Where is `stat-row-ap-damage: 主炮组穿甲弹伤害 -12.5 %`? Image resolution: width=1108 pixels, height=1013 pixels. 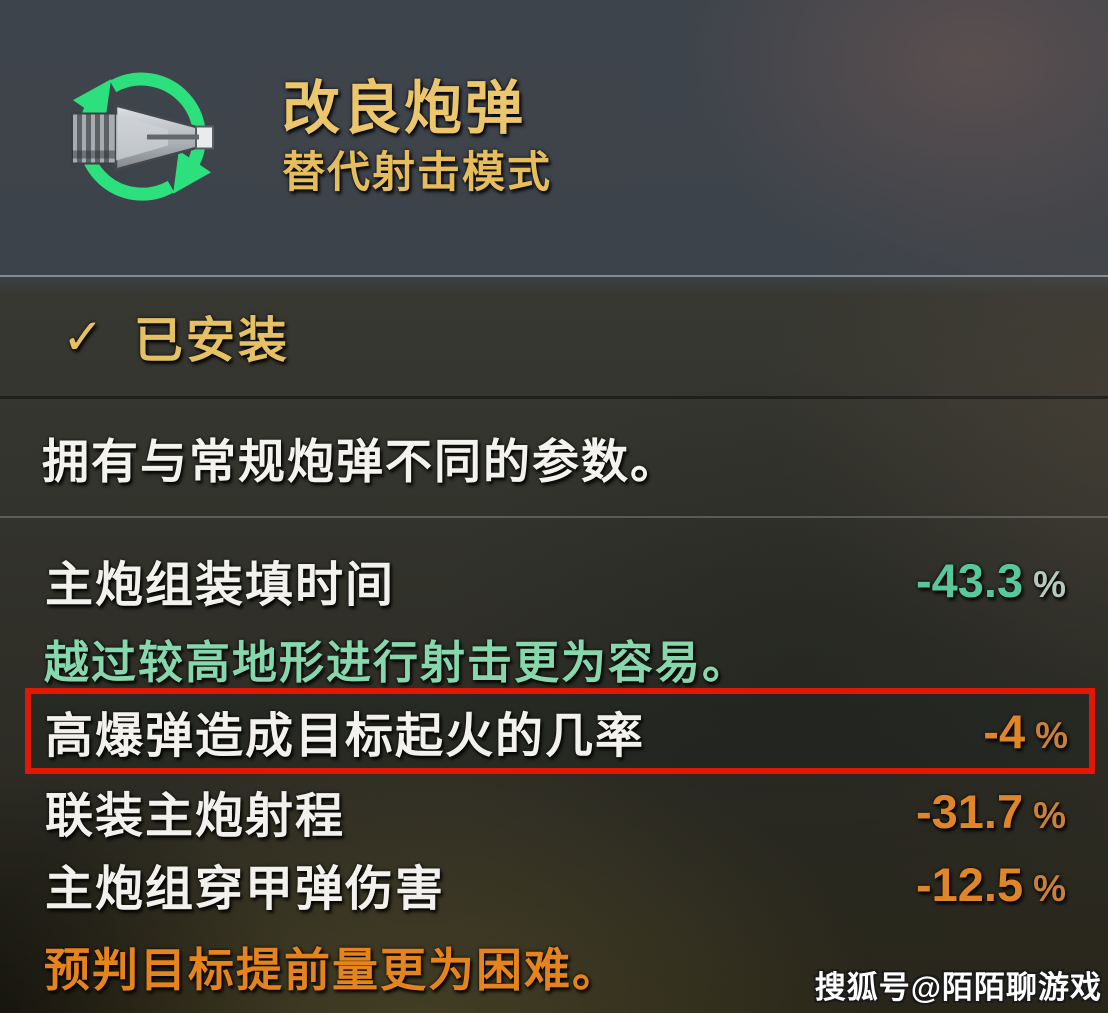 stat-row-ap-damage: 主炮组穿甲弹伤害 -12.5 % is located at coordinates (554, 884).